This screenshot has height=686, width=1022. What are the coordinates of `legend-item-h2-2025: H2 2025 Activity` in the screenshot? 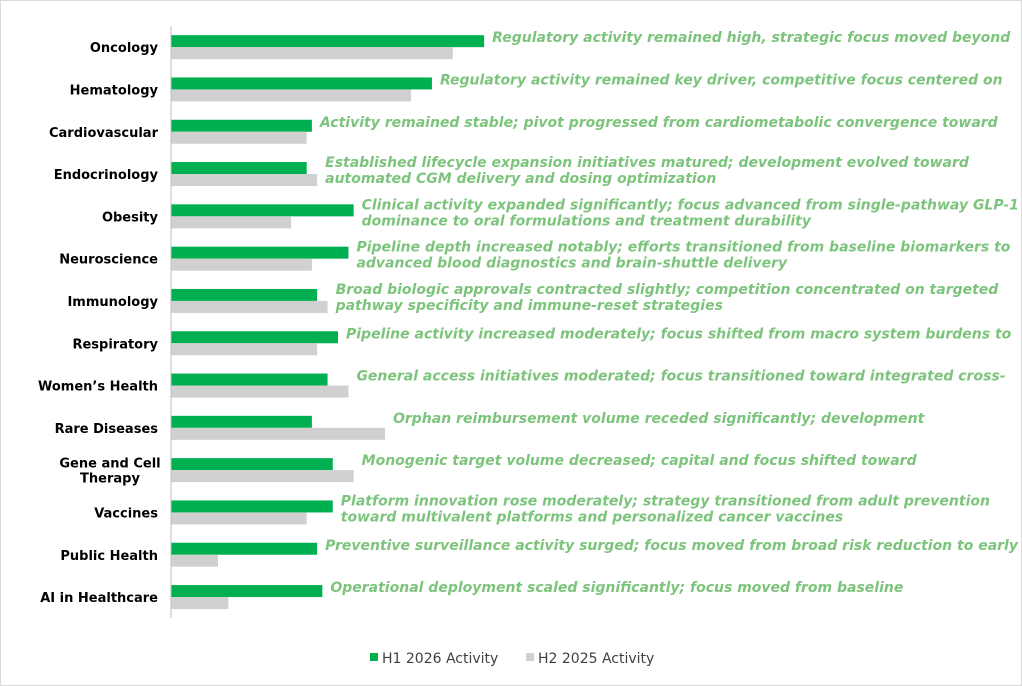 It's located at (590, 659).